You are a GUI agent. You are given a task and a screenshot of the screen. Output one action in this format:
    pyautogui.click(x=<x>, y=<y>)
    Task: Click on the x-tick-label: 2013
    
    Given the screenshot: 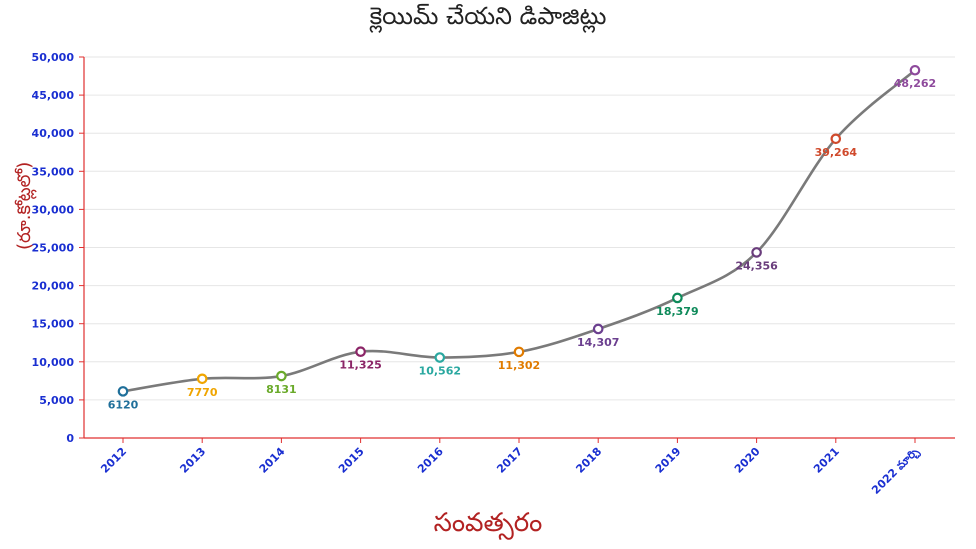 What is the action you would take?
    pyautogui.click(x=192, y=460)
    